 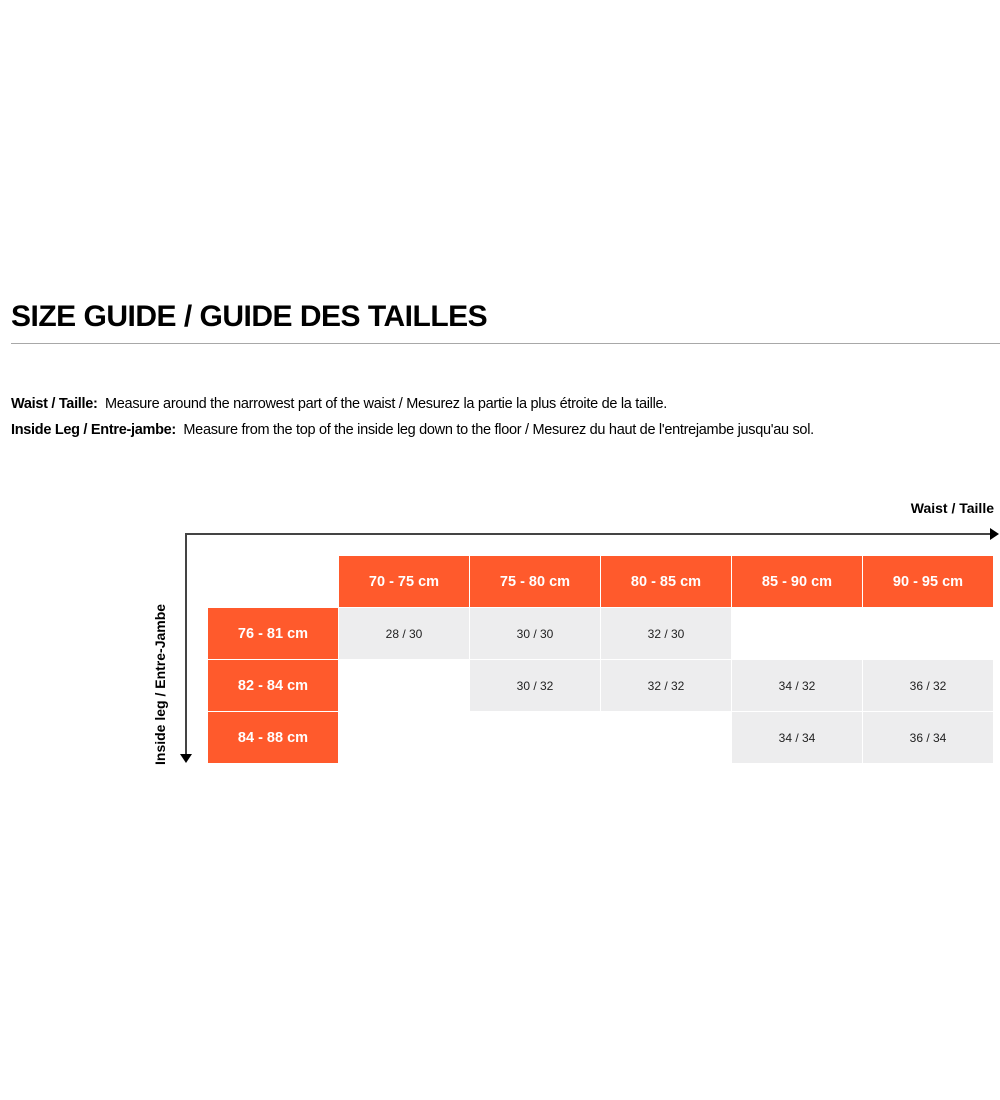 I want to click on waist-axis-label: Waist / Taille, so click(x=952, y=508).